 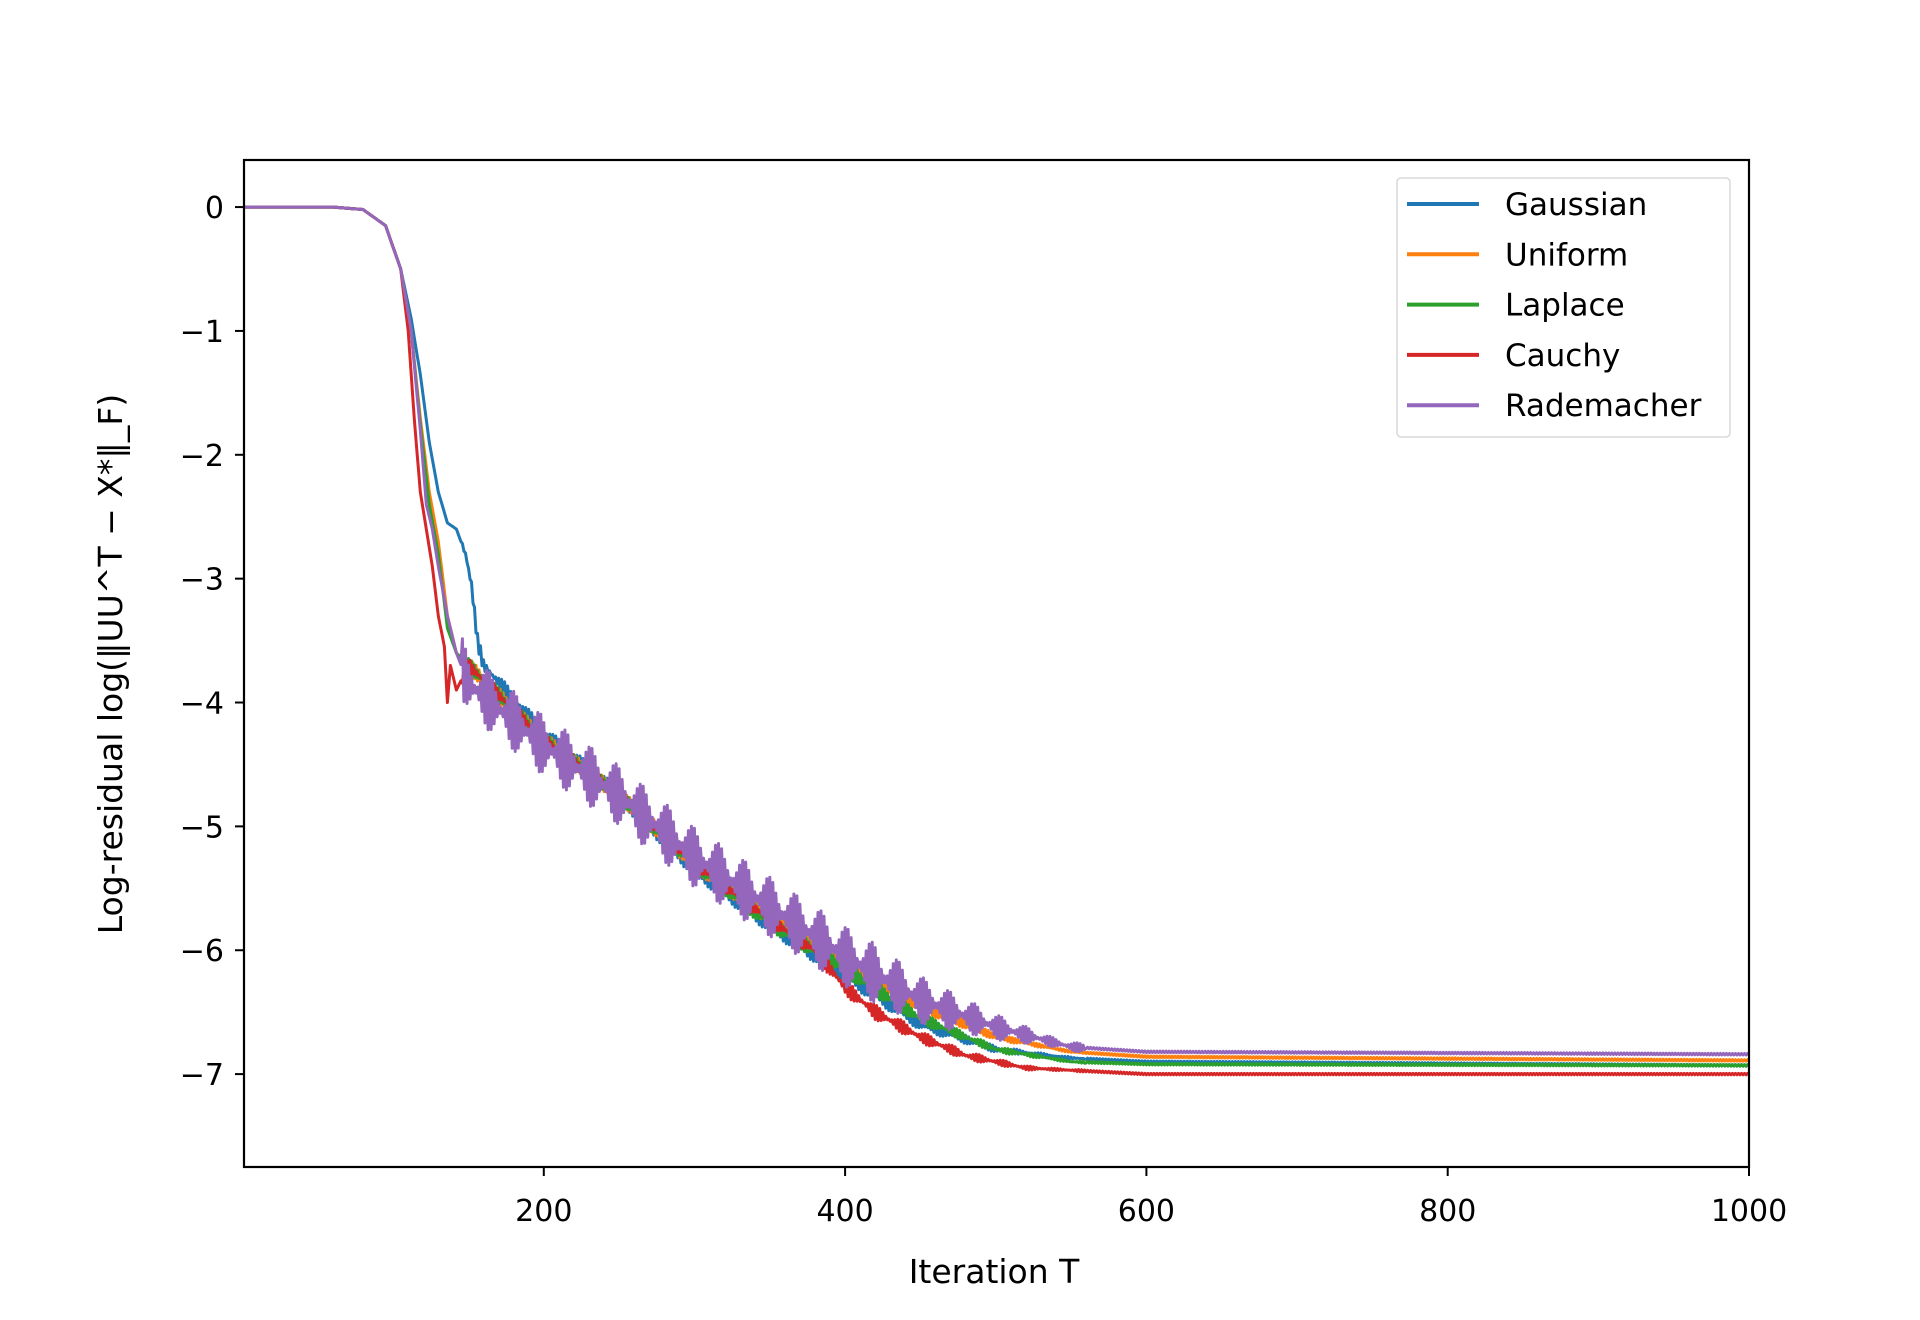 I want to click on y-tick-label: −4, so click(x=202, y=704).